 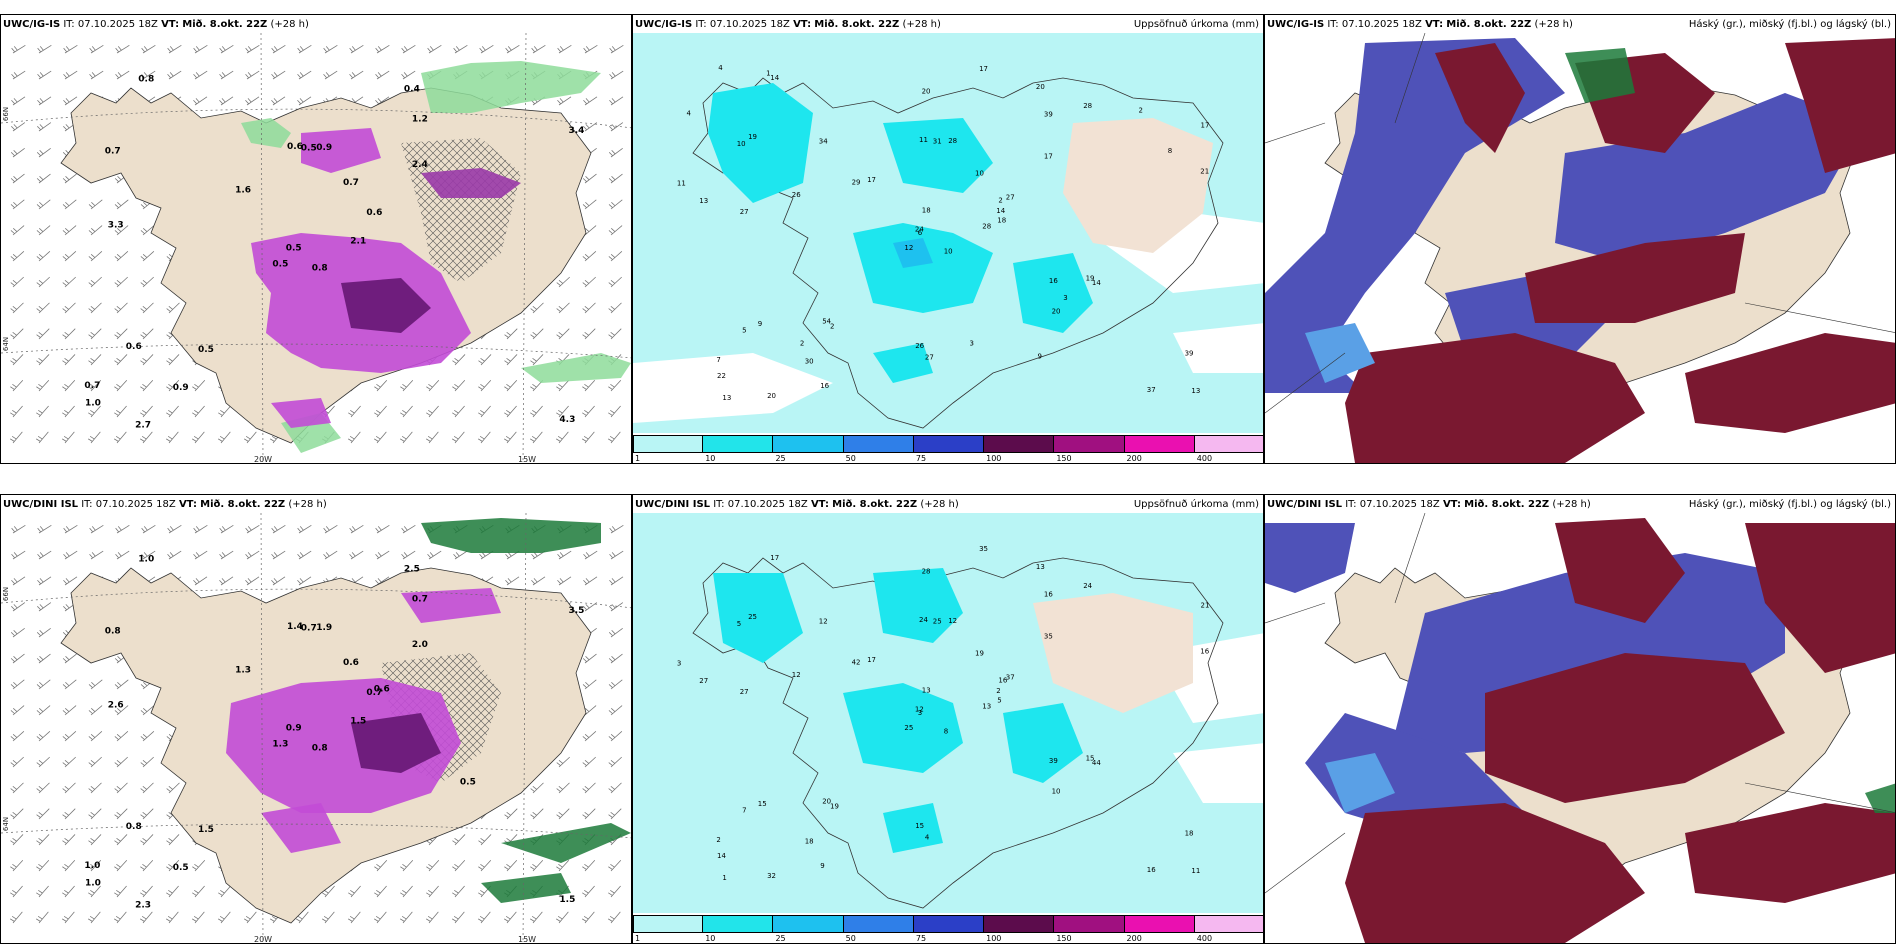 What do you see at coordinates (420, 600) in the screenshot?
I see `value-label: 0.7` at bounding box center [420, 600].